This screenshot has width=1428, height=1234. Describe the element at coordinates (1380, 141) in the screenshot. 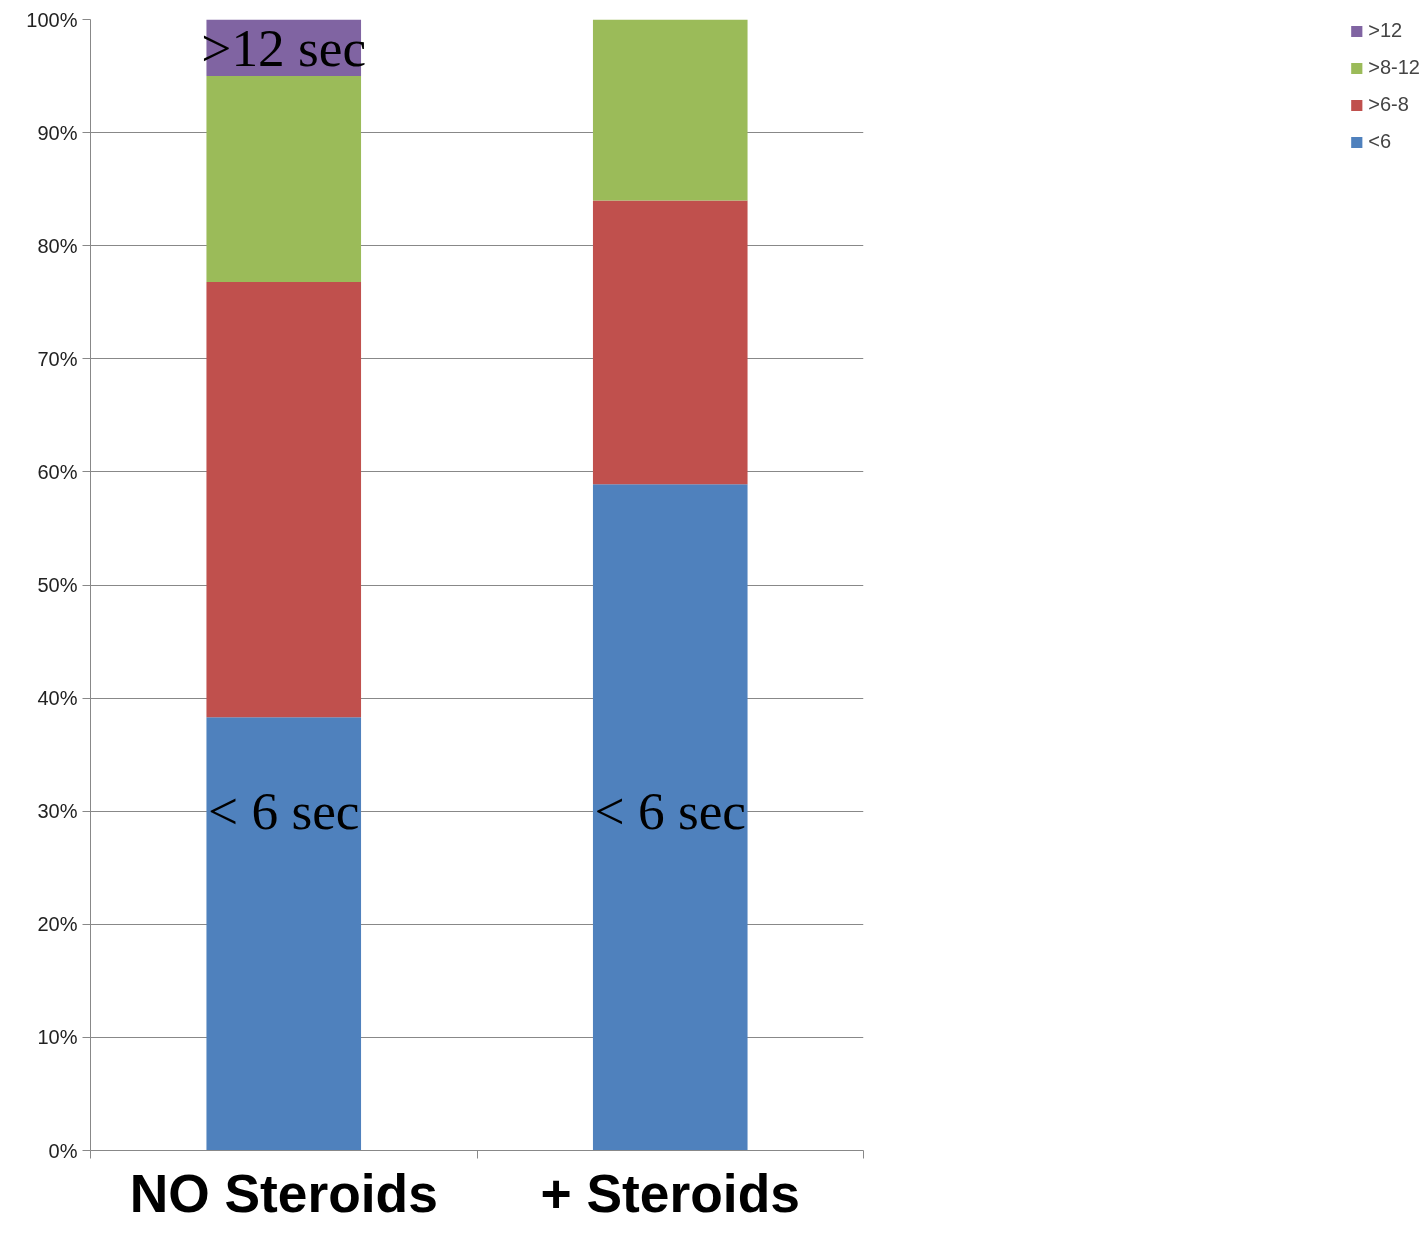

I see `legend-label: <6` at that location.